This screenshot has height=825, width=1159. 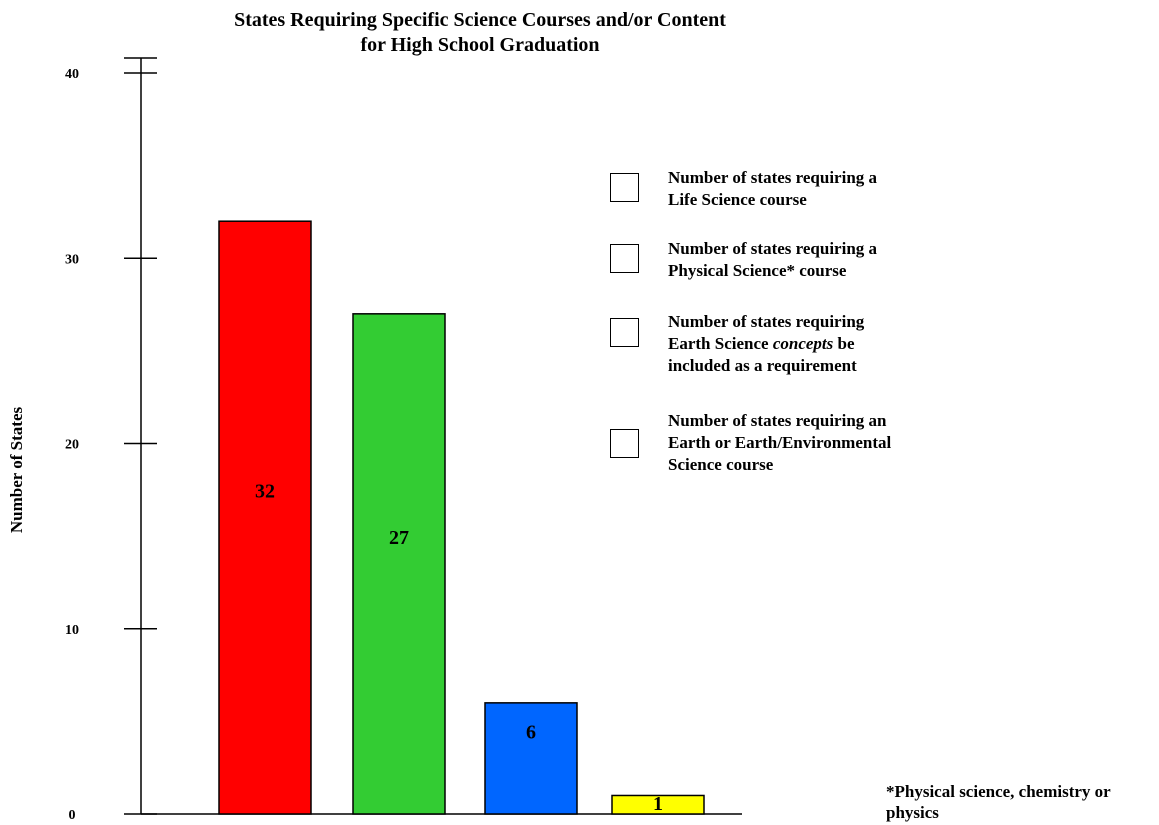 What do you see at coordinates (72, 74) in the screenshot?
I see `y-tick-label: 40` at bounding box center [72, 74].